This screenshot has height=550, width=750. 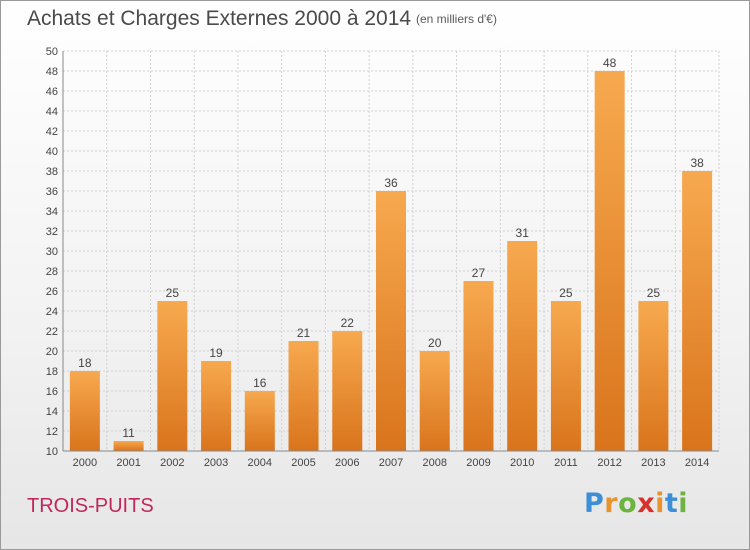 What do you see at coordinates (628, 503) in the screenshot?
I see `logo-letter: o` at bounding box center [628, 503].